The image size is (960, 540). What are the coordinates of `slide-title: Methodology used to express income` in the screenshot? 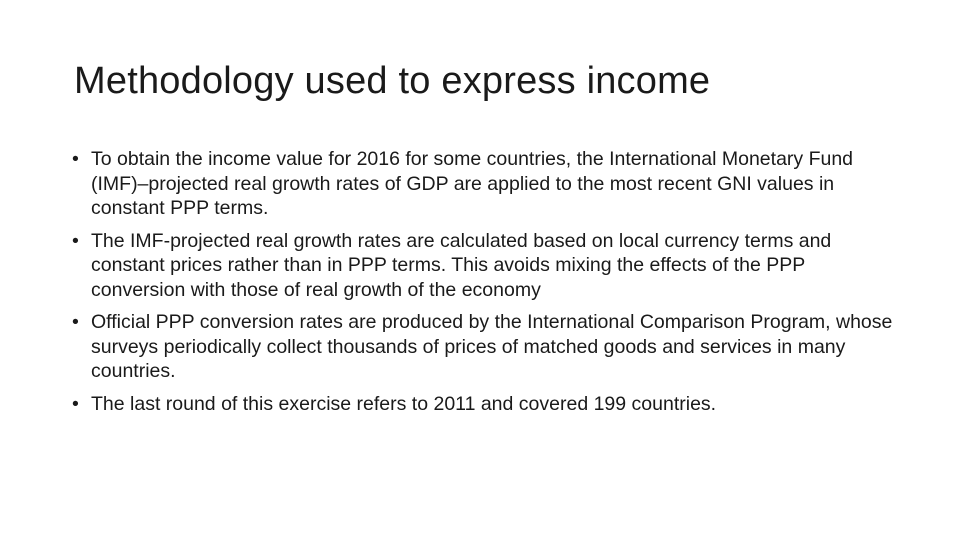 It's located at (392, 81).